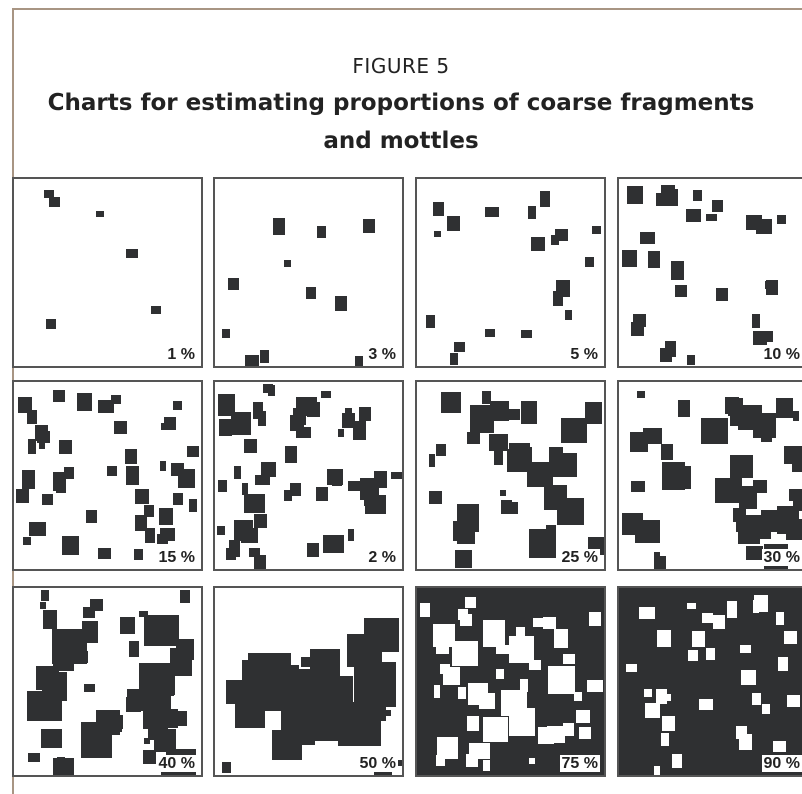 The height and width of the screenshot is (794, 802). Describe the element at coordinates (781, 354) in the screenshot. I see `percent-label: 10 %` at that location.